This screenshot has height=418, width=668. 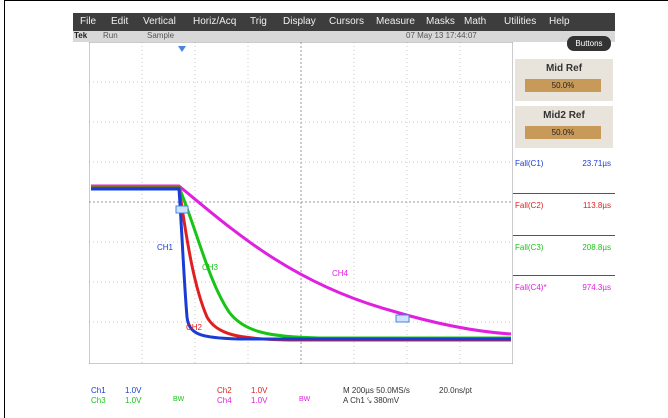 What do you see at coordinates (98, 390) in the screenshot?
I see `ch1-readout-label: Ch1` at bounding box center [98, 390].